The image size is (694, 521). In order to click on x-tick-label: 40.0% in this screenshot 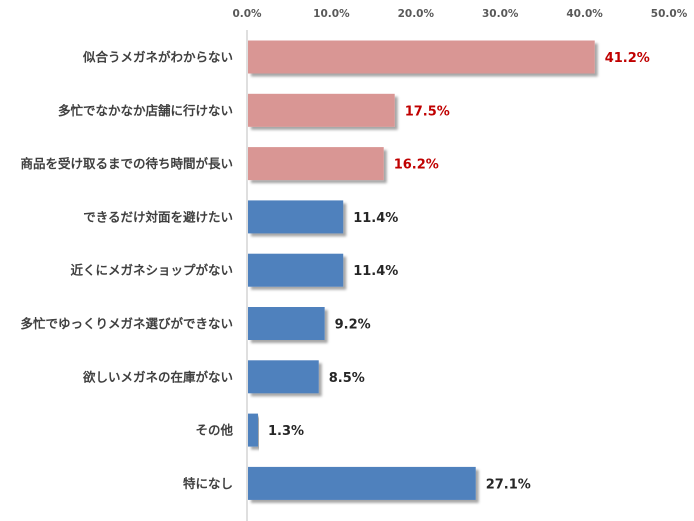, I will do `click(584, 14)`.